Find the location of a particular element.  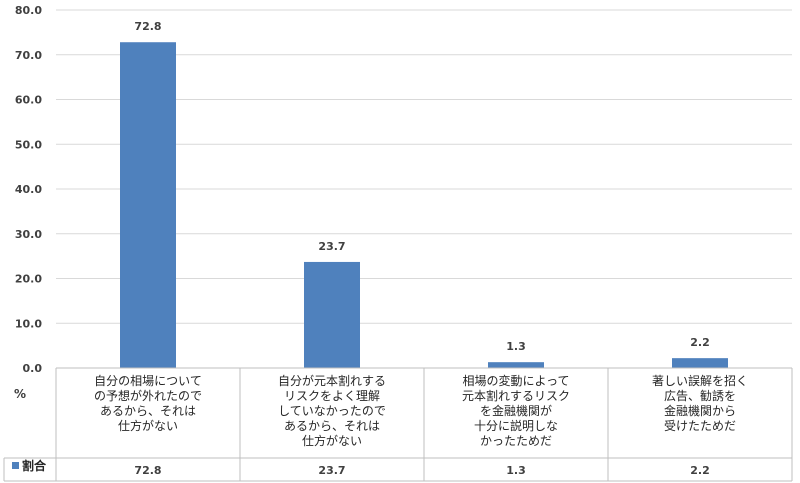

y-tick-label: 0.0 is located at coordinates (33, 368).